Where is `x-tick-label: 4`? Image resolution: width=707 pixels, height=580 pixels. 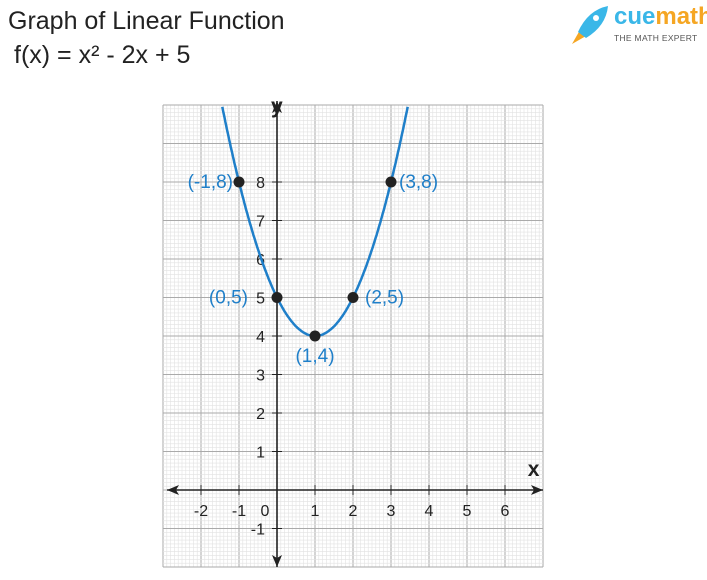 x-tick-label: 4 is located at coordinates (429, 511).